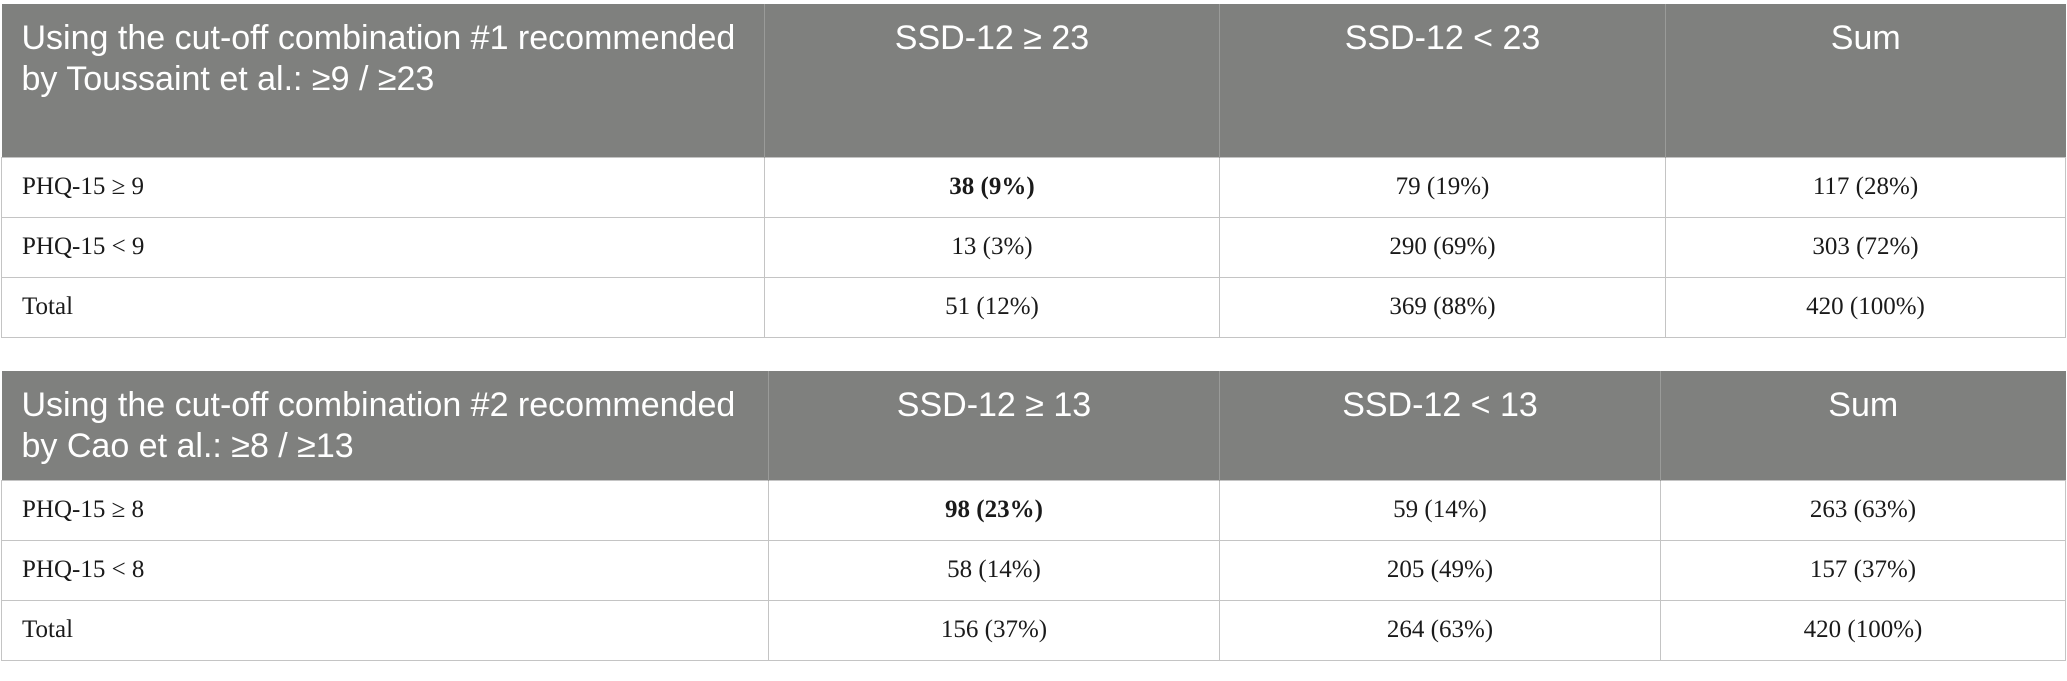 The width and height of the screenshot is (2067, 681). I want to click on cell-value: 38 (9%), so click(992, 187).